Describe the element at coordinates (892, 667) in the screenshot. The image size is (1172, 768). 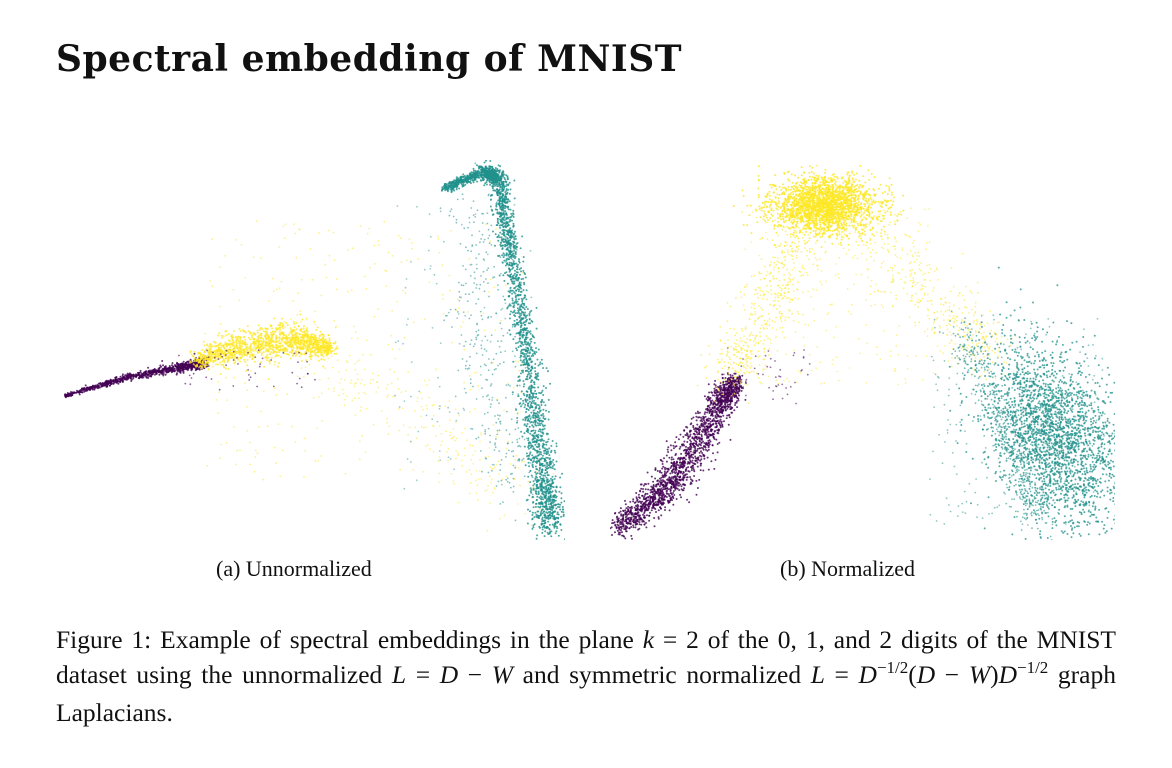
I see `caption-exp1: −1/2` at that location.